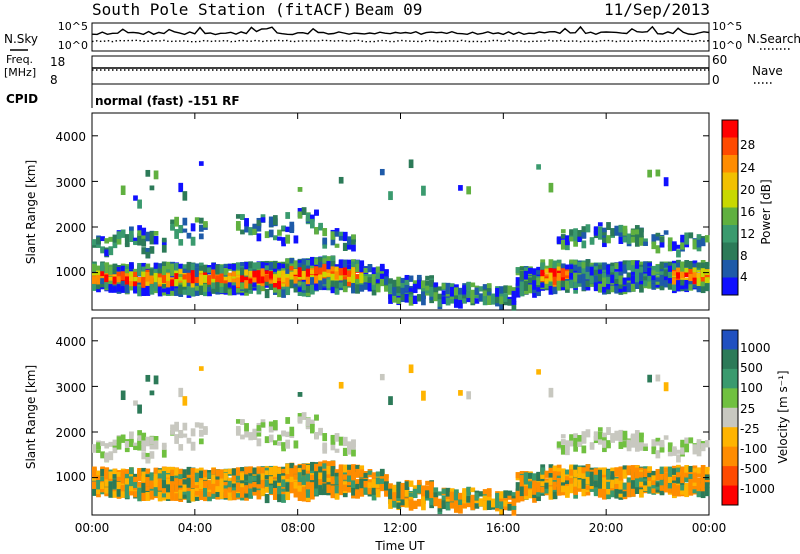 Image resolution: width=800 pixels, height=554 pixels. I want to click on cpid-label: CPID, so click(22, 99).